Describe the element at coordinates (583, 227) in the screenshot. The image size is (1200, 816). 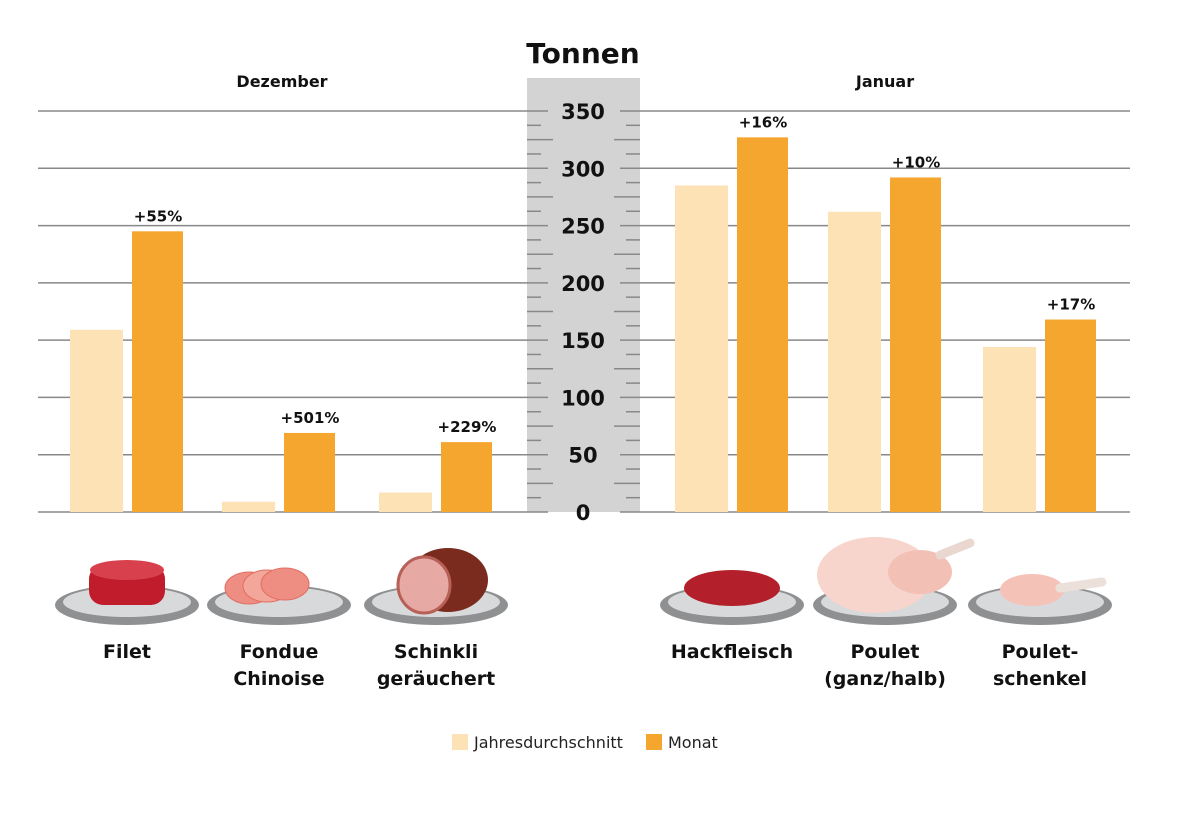
I see `y-tick-label: 250` at that location.